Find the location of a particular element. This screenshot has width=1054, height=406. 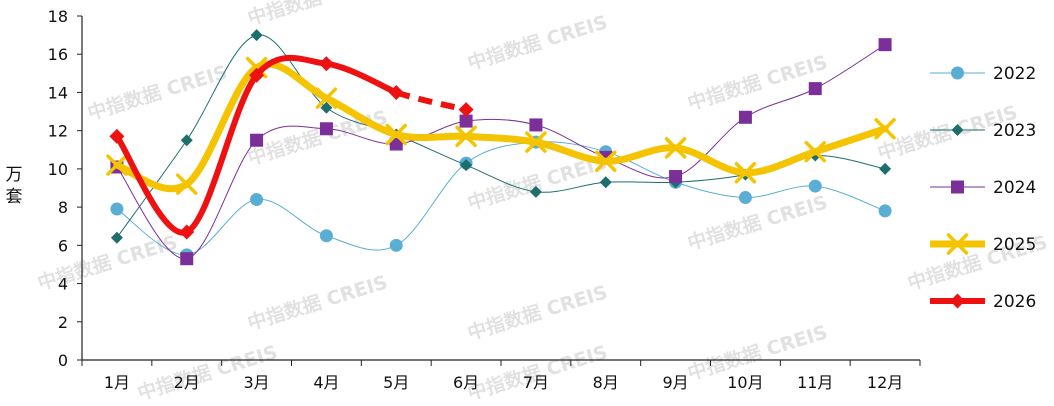

legend: 2022 2023 2024 2025 2026 is located at coordinates (983, 188).